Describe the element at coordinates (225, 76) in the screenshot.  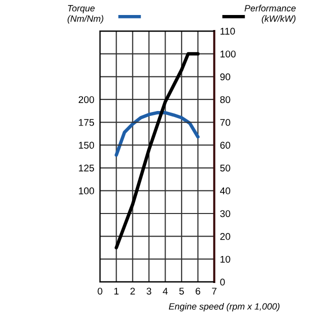
I see `y2-tick-label: 90` at that location.